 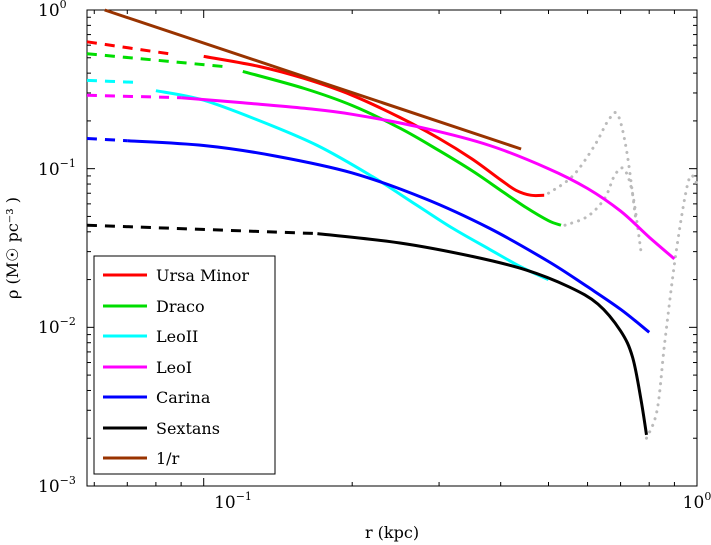 What do you see at coordinates (110, 81) in the screenshot?
I see `series-dashed-leoii` at bounding box center [110, 81].